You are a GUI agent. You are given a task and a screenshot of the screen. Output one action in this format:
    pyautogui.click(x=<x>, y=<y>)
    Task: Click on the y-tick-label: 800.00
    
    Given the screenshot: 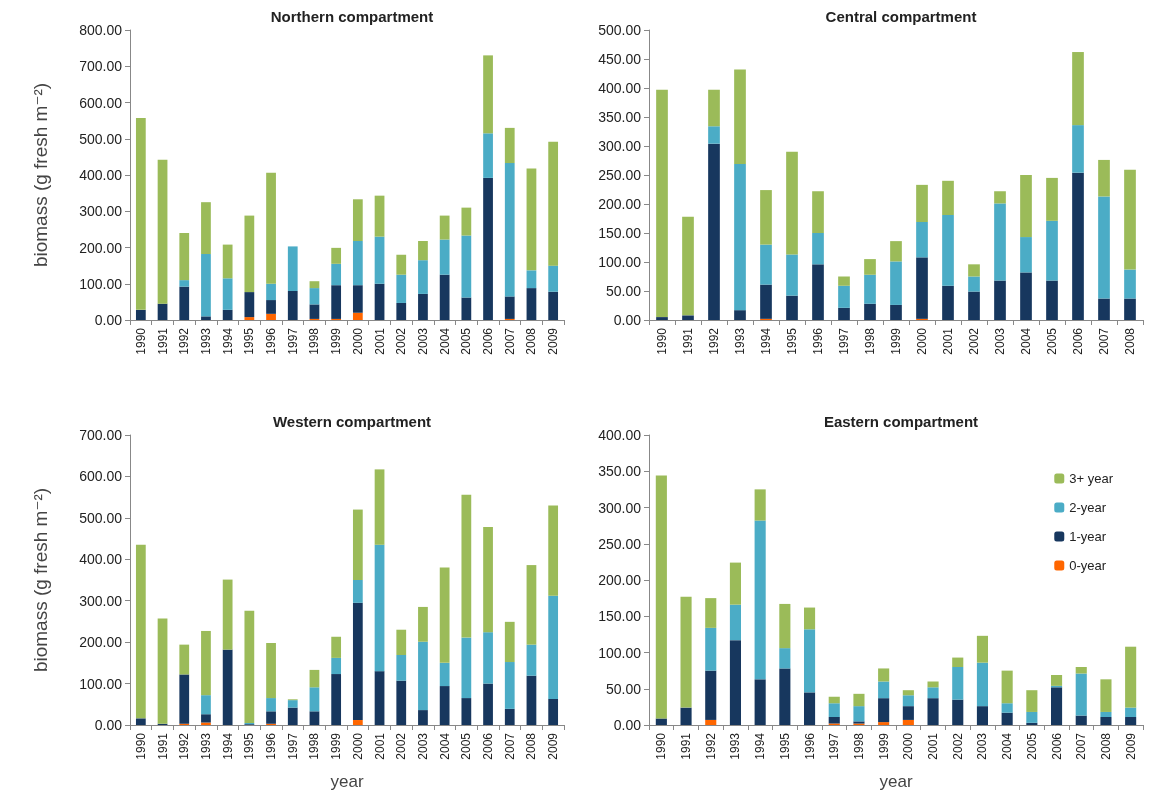 What is the action you would take?
    pyautogui.click(x=101, y=30)
    